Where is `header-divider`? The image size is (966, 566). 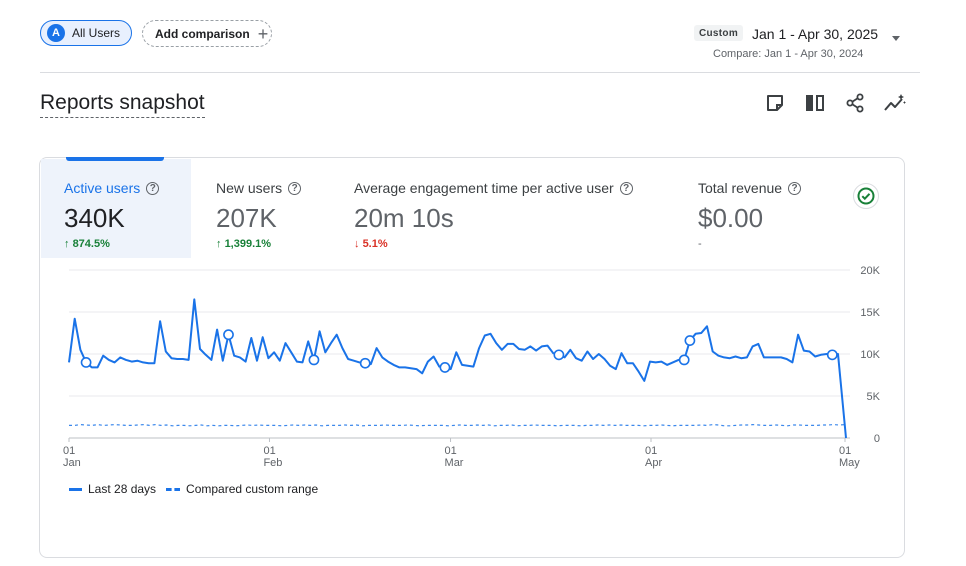
header-divider is located at coordinates (480, 72).